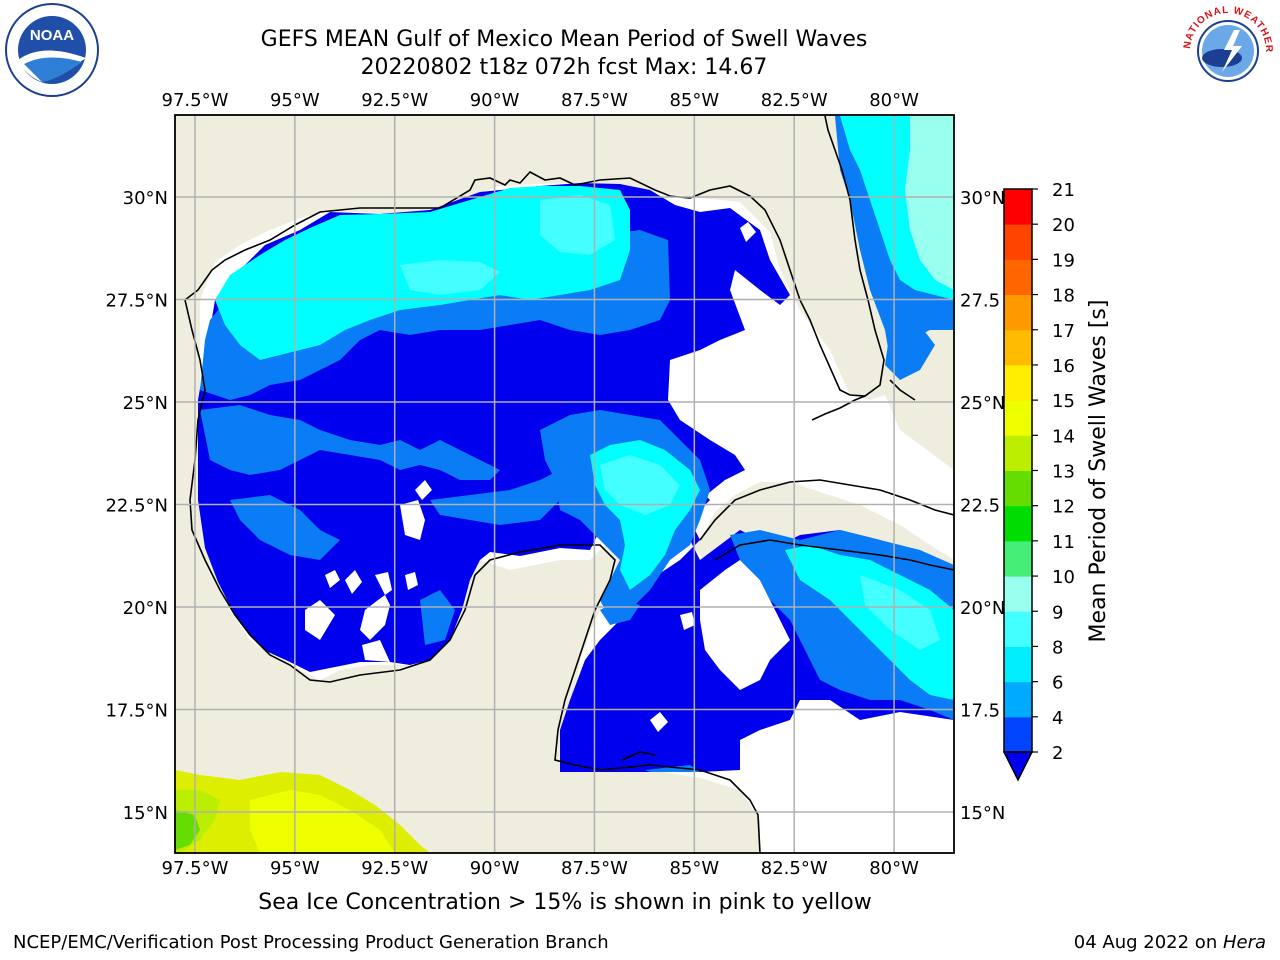 Image resolution: width=1280 pixels, height=960 pixels. What do you see at coordinates (1148, 942) in the screenshot?
I see `footer-date-text: 04 Aug 2022 on` at bounding box center [1148, 942].